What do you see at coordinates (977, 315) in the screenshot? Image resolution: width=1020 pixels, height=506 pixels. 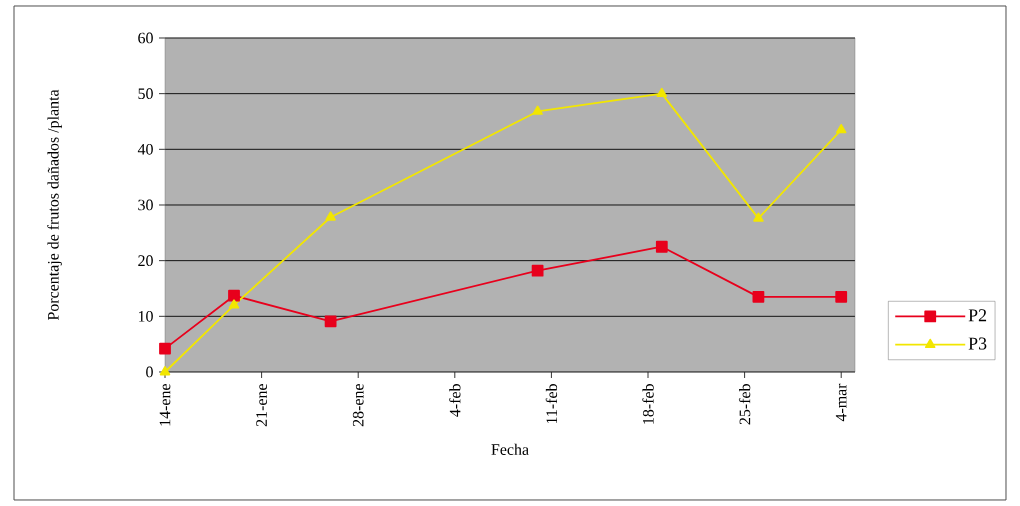 I see `legend-label: P2` at bounding box center [977, 315].